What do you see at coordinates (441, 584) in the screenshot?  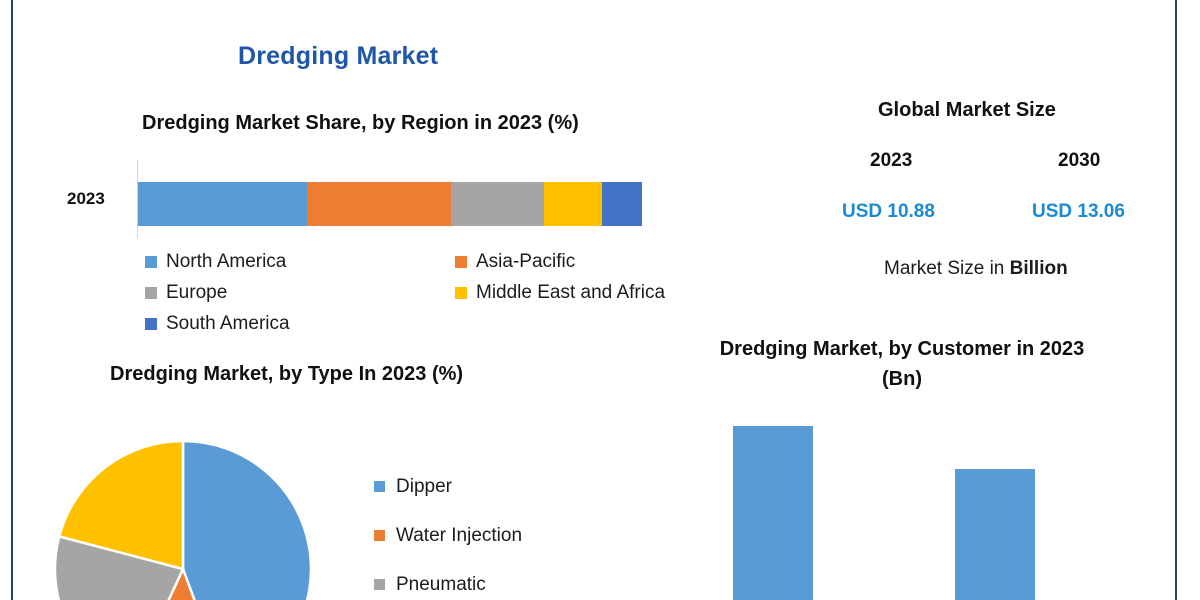 I see `type-legend-label: Pneumatic` at bounding box center [441, 584].